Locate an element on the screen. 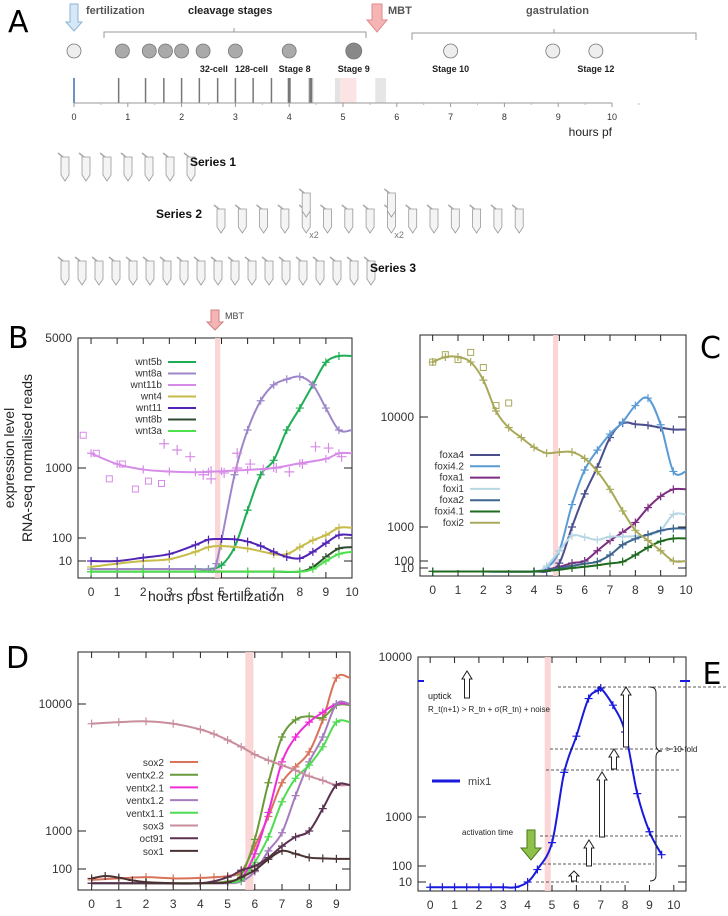  y-tick-label: 1000 is located at coordinates (58, 468).